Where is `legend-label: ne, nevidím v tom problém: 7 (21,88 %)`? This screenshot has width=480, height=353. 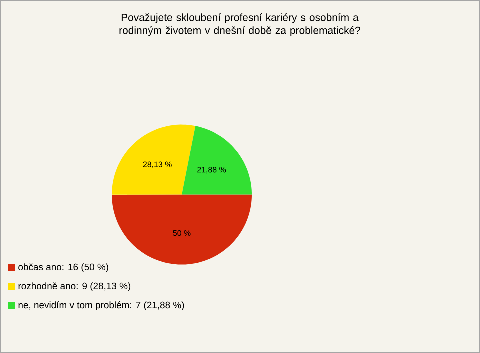 legend-label: ne, nevidím v tom problém: 7 (21,88 %) is located at coordinates (101, 306).